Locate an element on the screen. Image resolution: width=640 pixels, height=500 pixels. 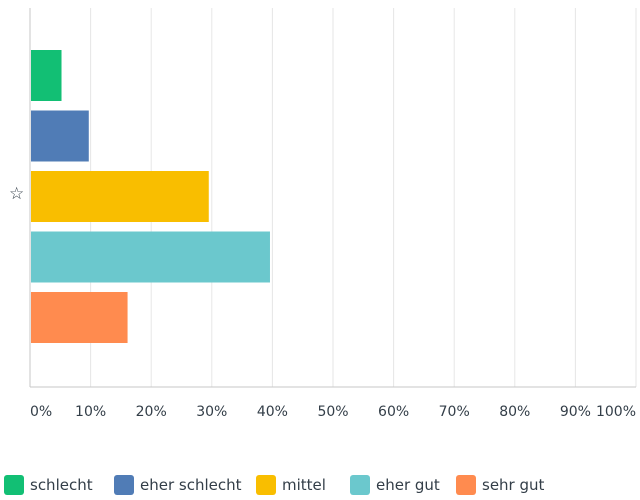
x-tick-label: 20% is located at coordinates (151, 412).